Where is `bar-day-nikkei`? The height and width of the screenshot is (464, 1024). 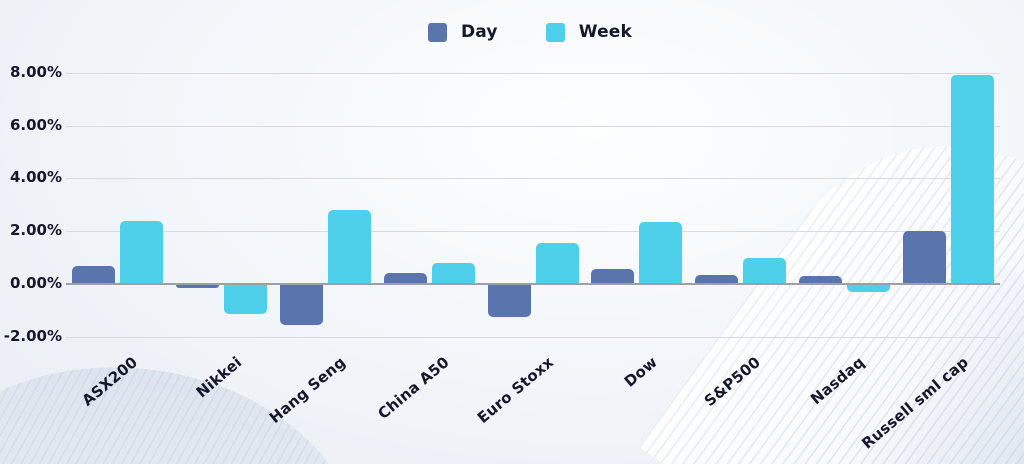 bar-day-nikkei is located at coordinates (198, 286).